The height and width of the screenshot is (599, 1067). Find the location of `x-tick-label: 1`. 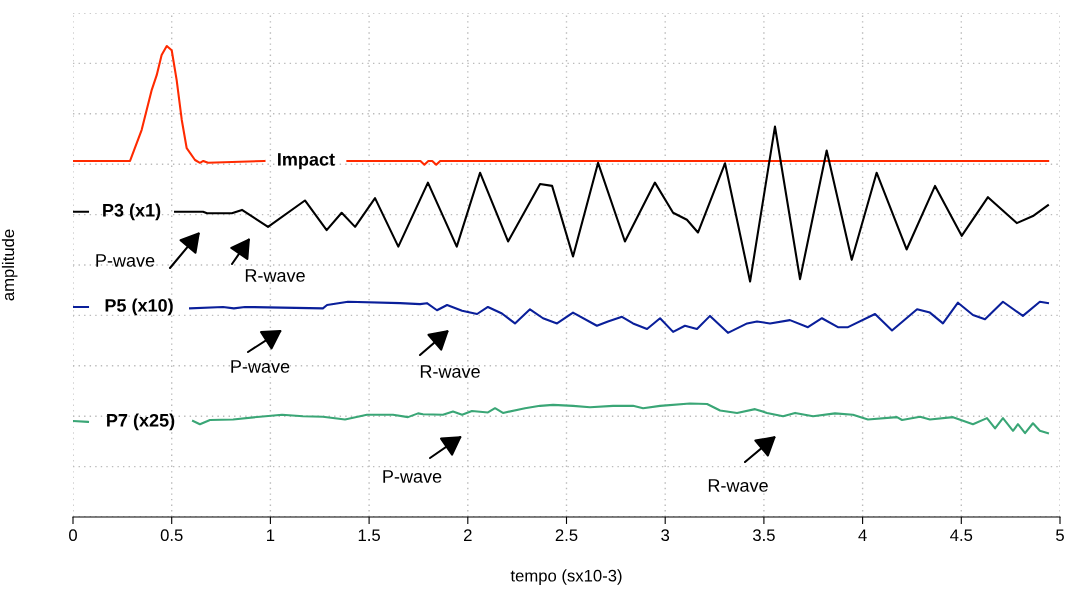

x-tick-label: 1 is located at coordinates (271, 535).